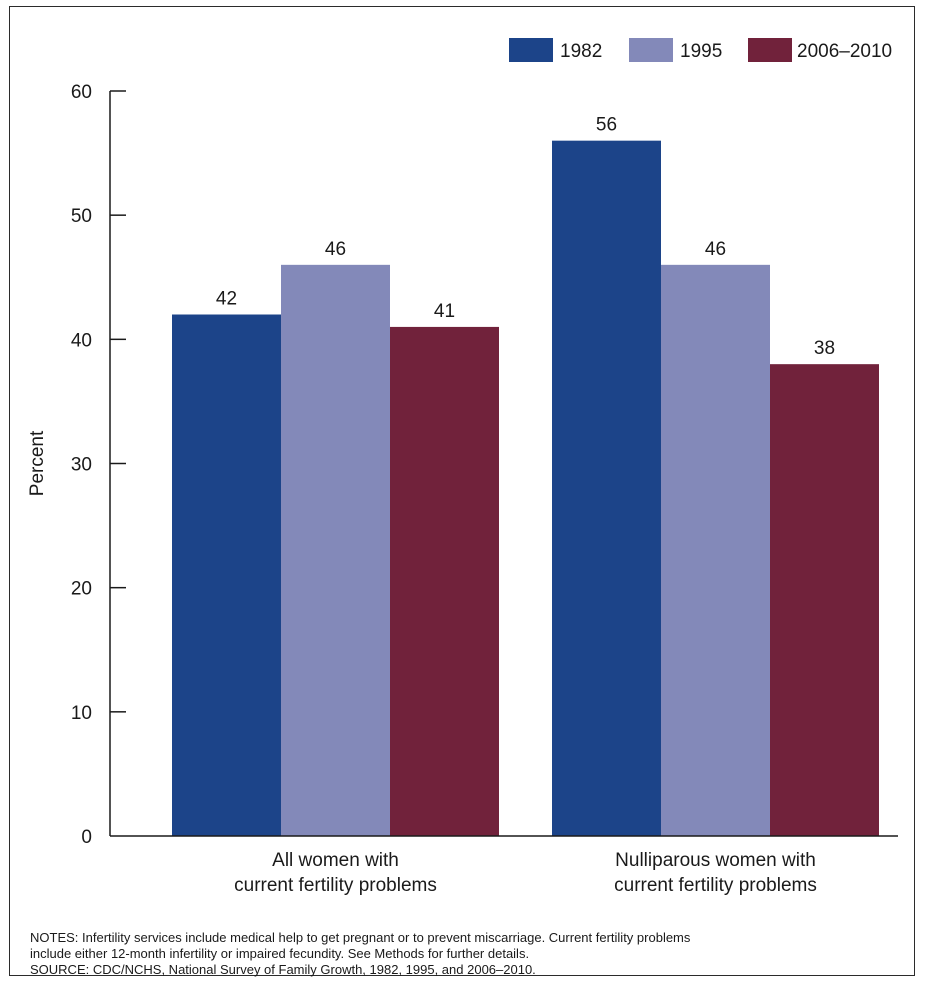 The image size is (925, 992). What do you see at coordinates (81, 92) in the screenshot?
I see `y-tick-label-60: 60` at bounding box center [81, 92].